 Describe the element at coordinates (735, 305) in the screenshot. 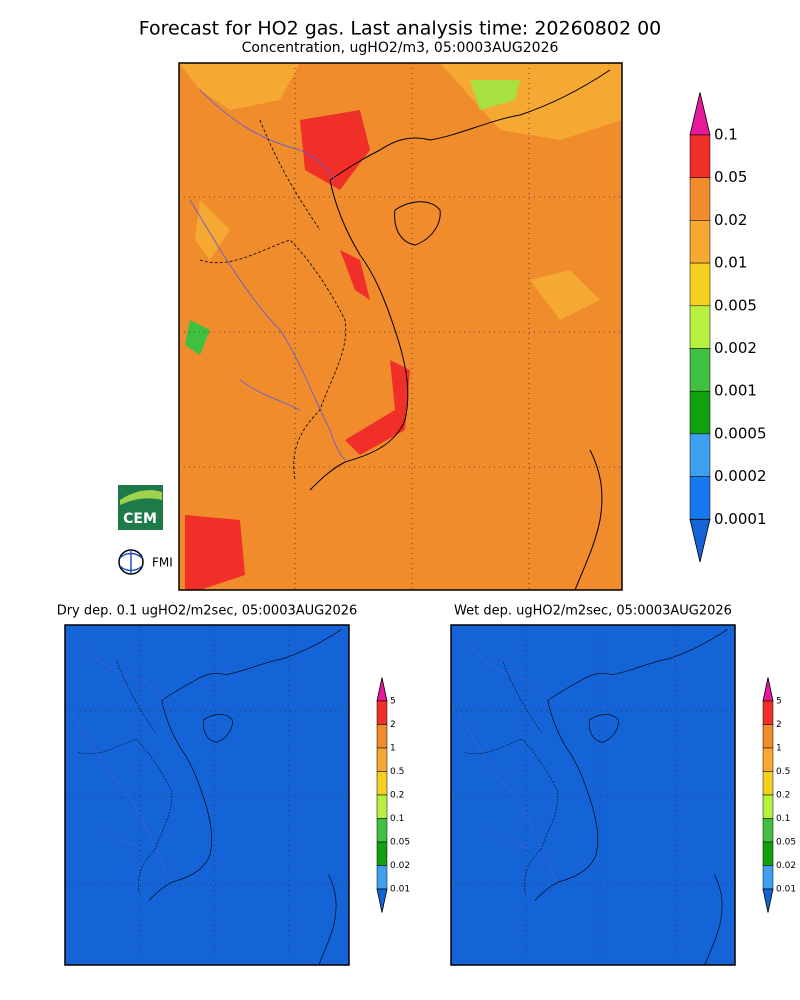

I see `colorbar-label: 0.005` at that location.